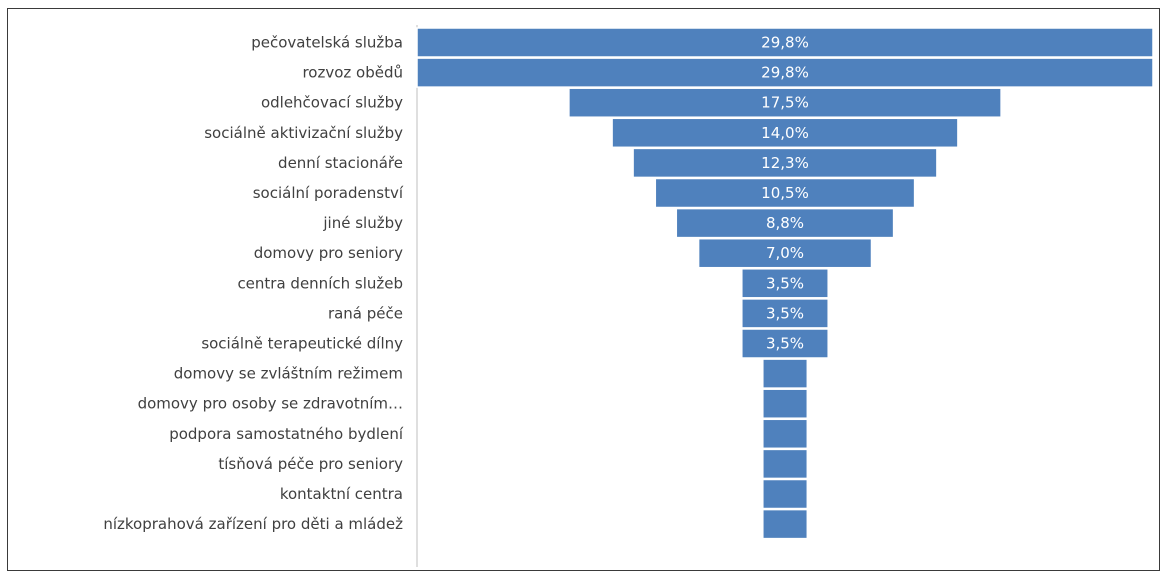 Image resolution: width=1168 pixels, height=578 pixels. I want to click on data-label-1: 29,8%, so click(785, 73).